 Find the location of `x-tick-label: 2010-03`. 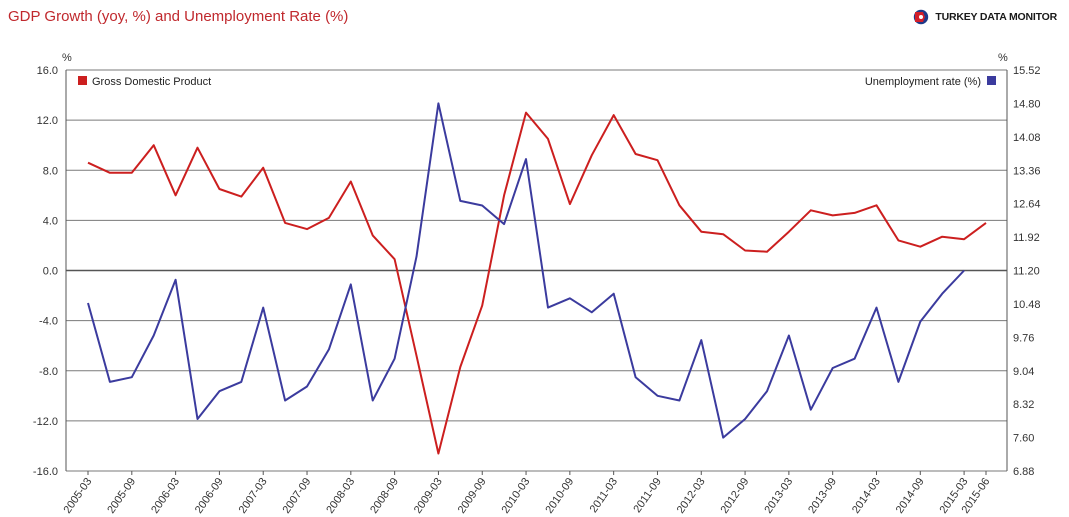

x-tick-label: 2010-03 is located at coordinates (516, 496).